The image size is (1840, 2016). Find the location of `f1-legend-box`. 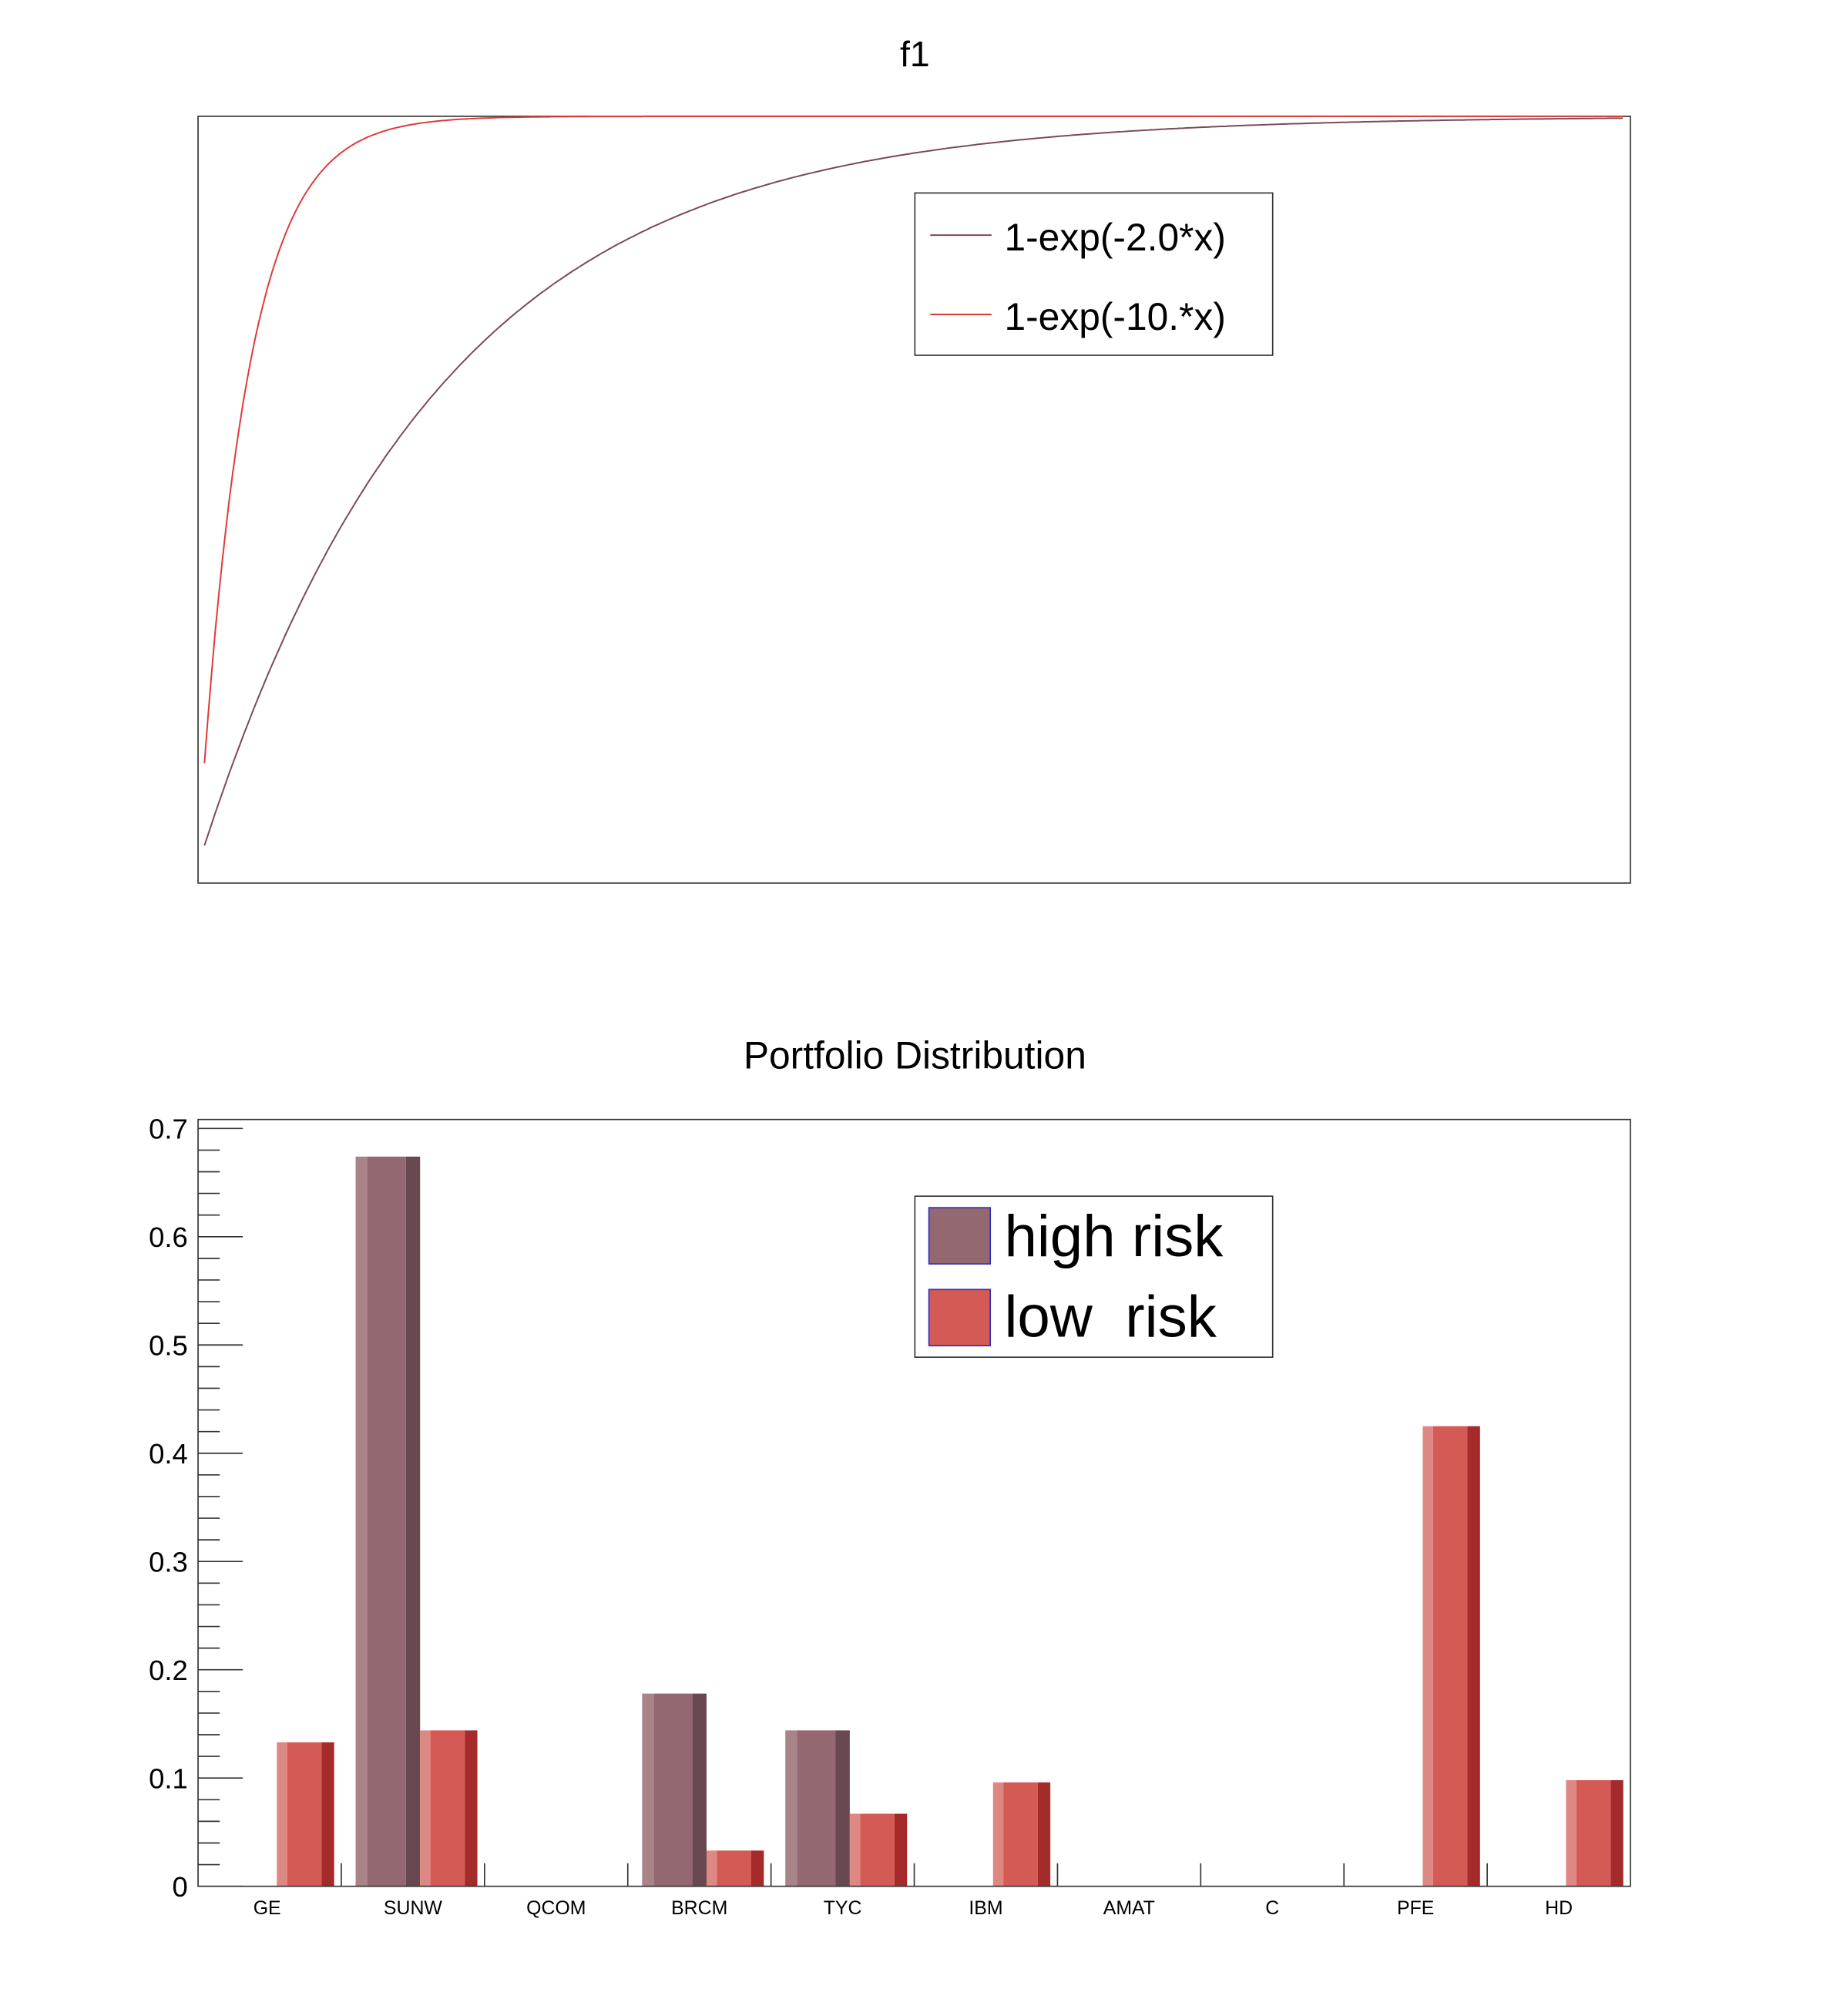

f1-legend-box is located at coordinates (1094, 274).